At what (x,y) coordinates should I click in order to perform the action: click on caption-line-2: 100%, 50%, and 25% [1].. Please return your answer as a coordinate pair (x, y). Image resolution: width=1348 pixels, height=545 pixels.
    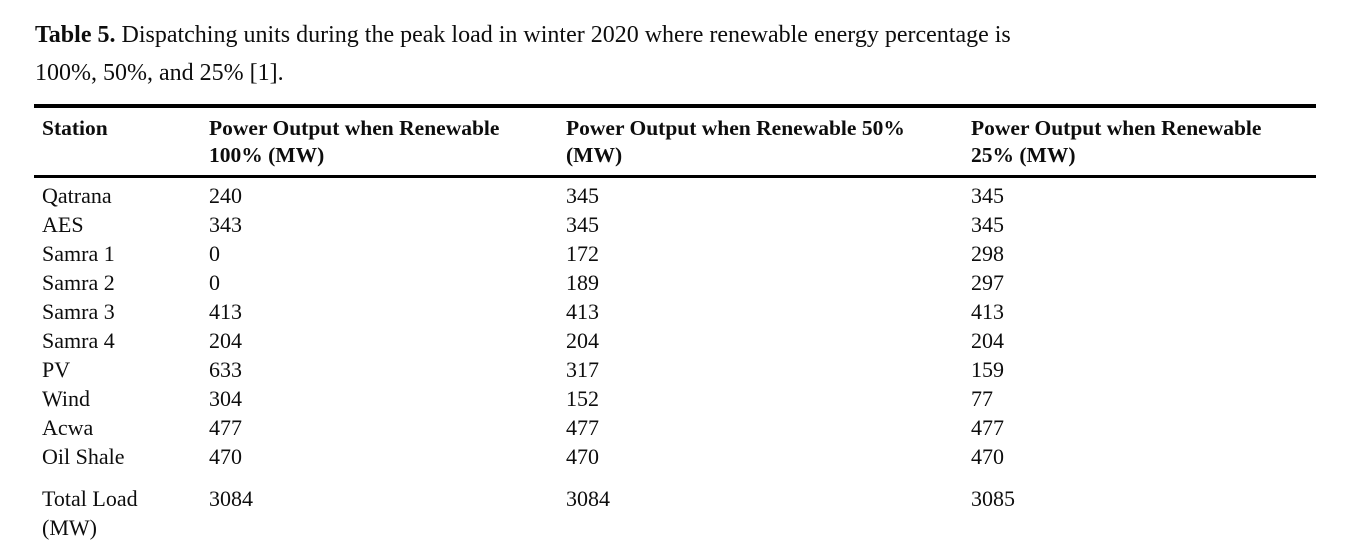
    Looking at the image, I should click on (159, 73).